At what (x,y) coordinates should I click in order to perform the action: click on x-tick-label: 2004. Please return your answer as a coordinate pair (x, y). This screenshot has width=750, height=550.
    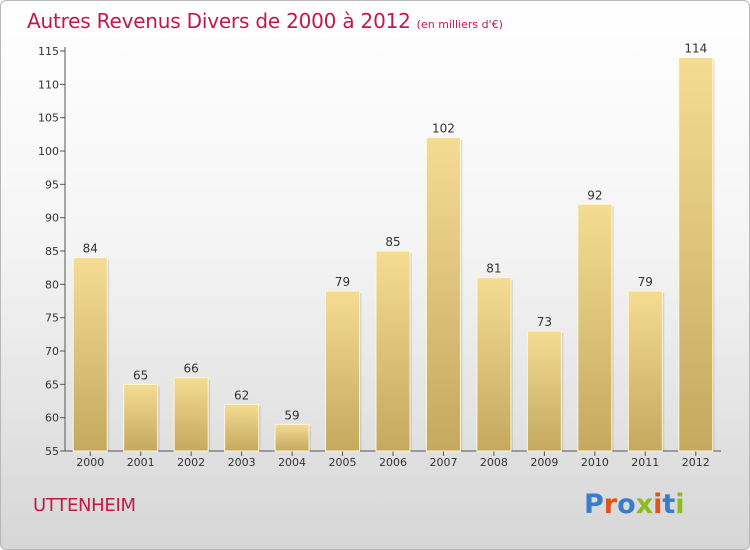
    Looking at the image, I should click on (292, 462).